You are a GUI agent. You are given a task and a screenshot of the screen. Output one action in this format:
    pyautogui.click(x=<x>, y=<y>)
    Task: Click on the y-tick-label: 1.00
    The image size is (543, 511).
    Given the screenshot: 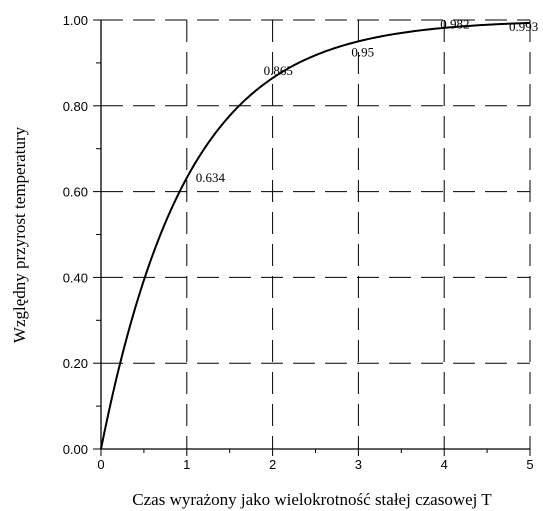 What is the action you would take?
    pyautogui.click(x=75, y=20)
    